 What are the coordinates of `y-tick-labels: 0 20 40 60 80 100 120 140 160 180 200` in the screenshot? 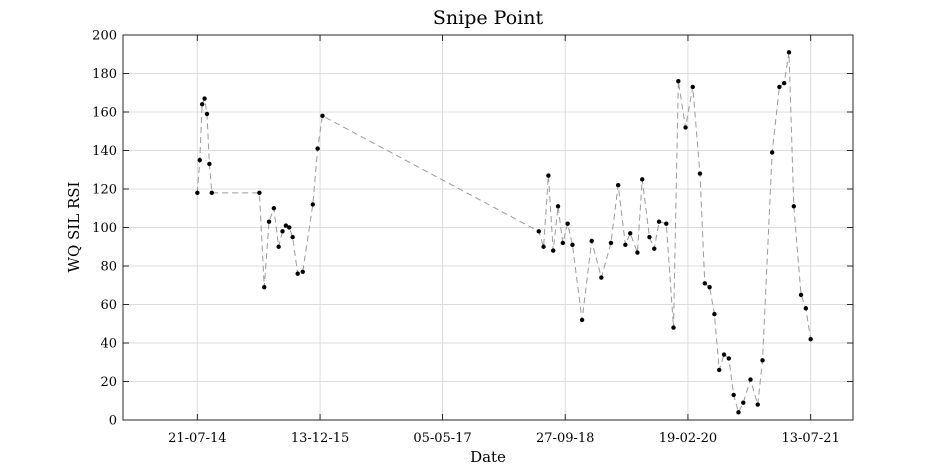 It's located at (104, 229).